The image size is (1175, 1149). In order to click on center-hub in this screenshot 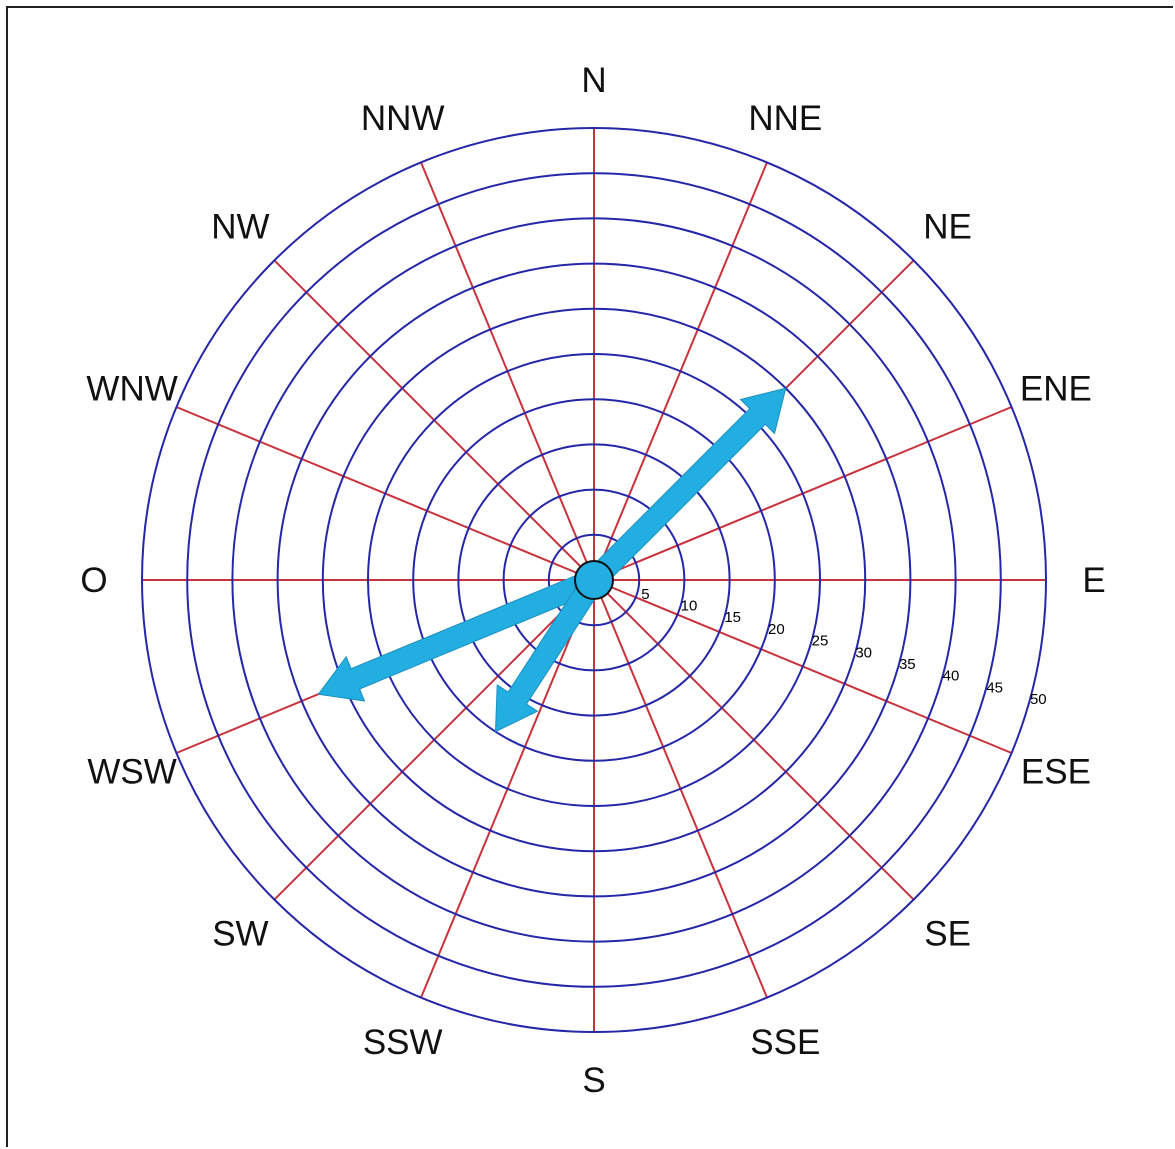, I will do `click(594, 580)`.